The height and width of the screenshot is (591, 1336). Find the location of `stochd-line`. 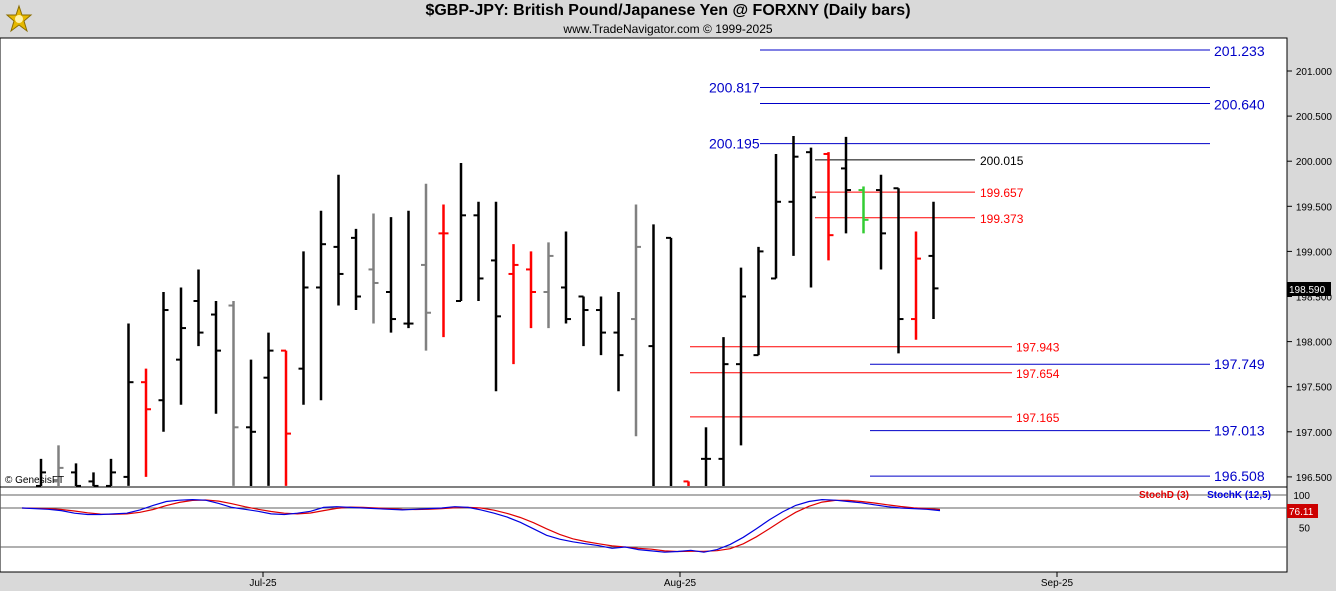

stochd-line is located at coordinates (481, 526).